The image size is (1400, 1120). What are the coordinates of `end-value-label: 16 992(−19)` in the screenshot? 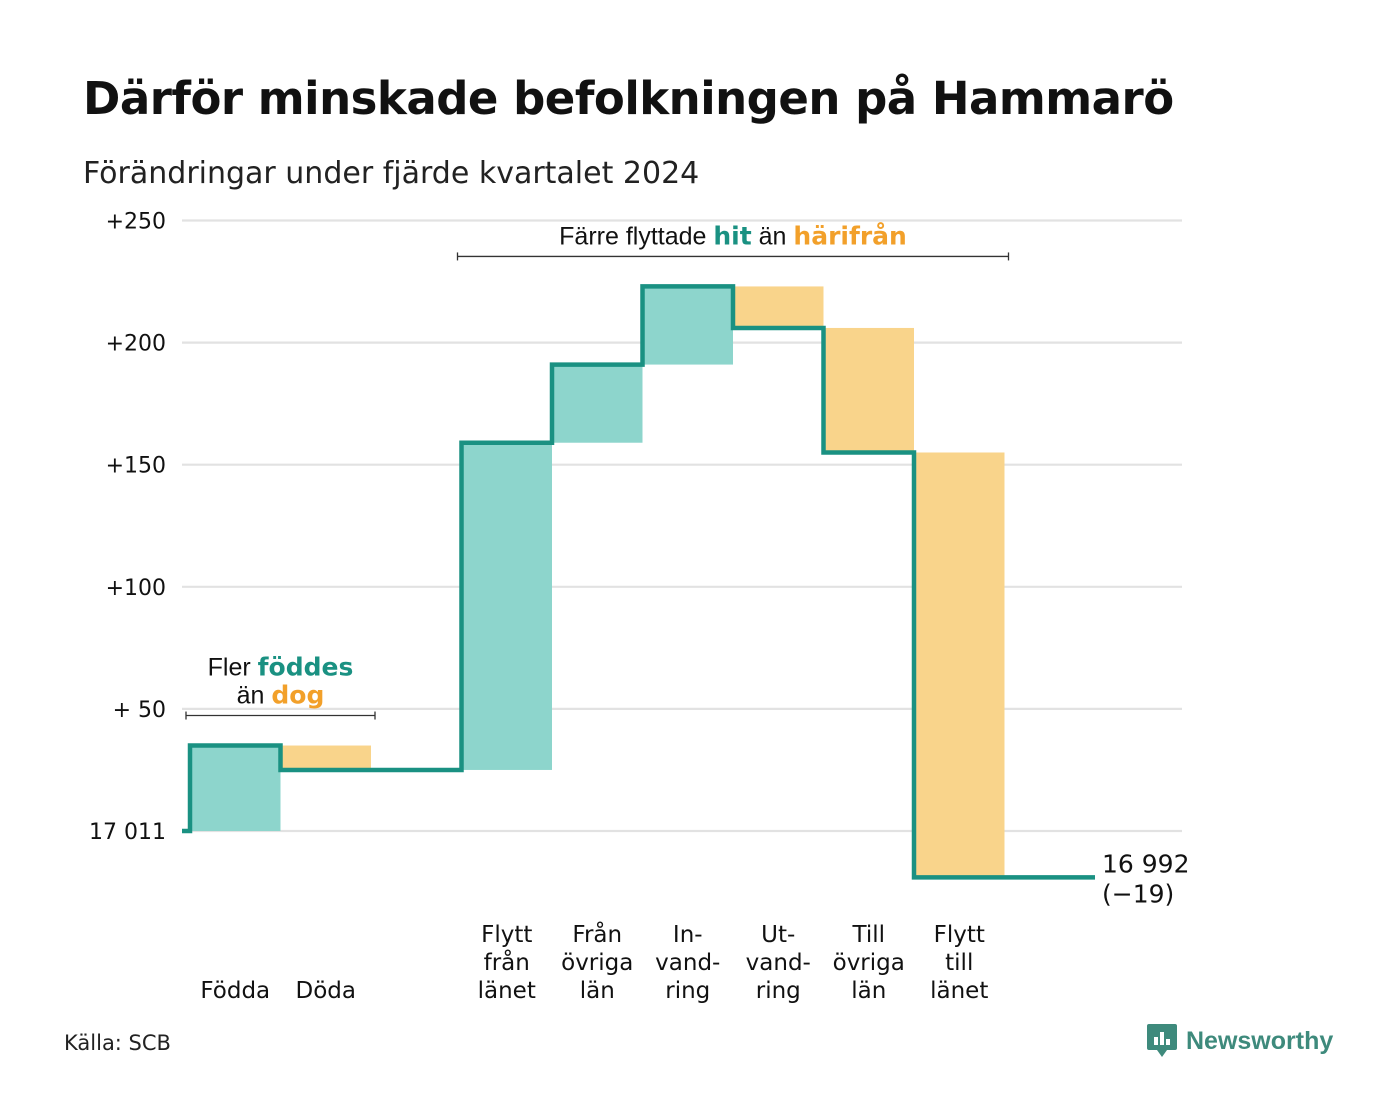 It's located at (1145, 878).